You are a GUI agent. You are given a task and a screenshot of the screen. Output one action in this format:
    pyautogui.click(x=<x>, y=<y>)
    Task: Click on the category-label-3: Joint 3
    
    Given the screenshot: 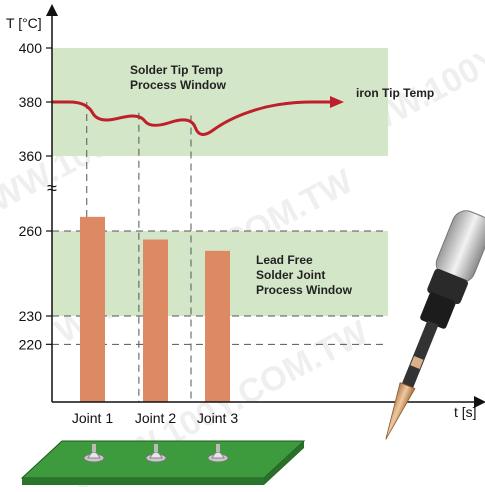 What is the action you would take?
    pyautogui.click(x=217, y=418)
    